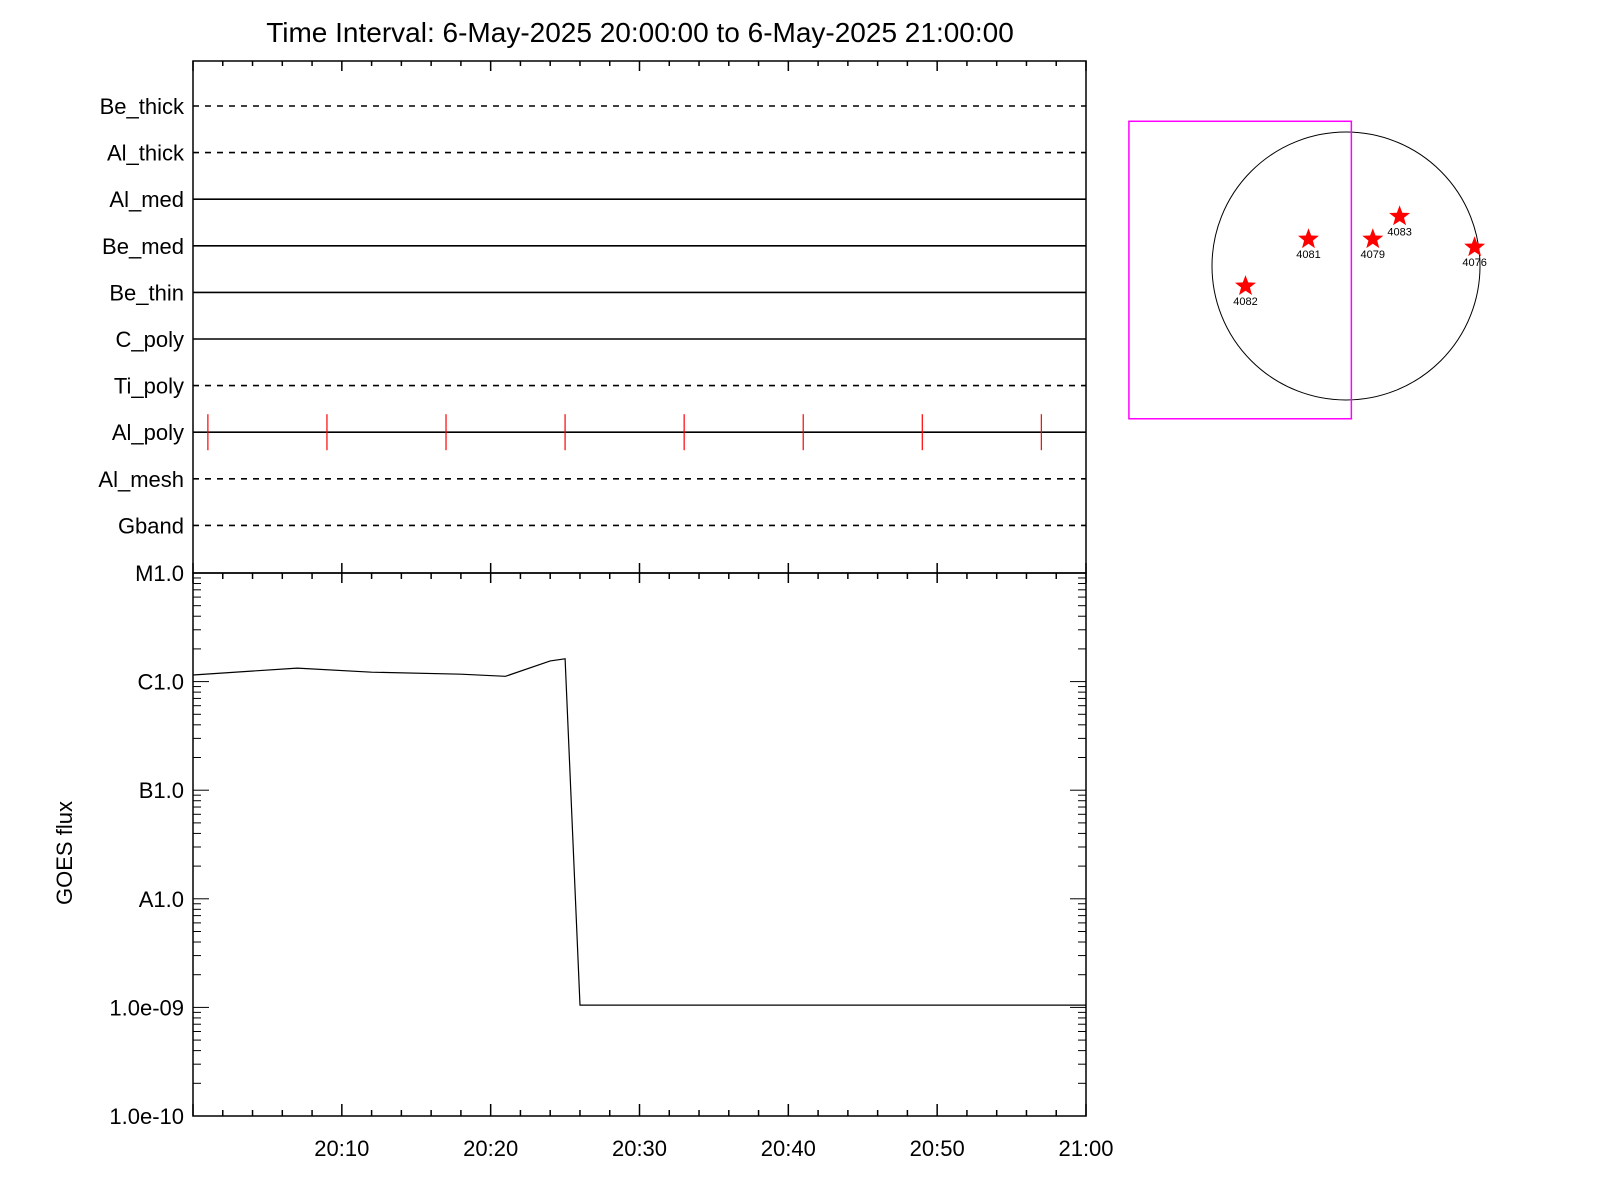 The height and width of the screenshot is (1200, 1600). Describe the element at coordinates (146, 199) in the screenshot. I see `channel-label: Al_med` at that location.